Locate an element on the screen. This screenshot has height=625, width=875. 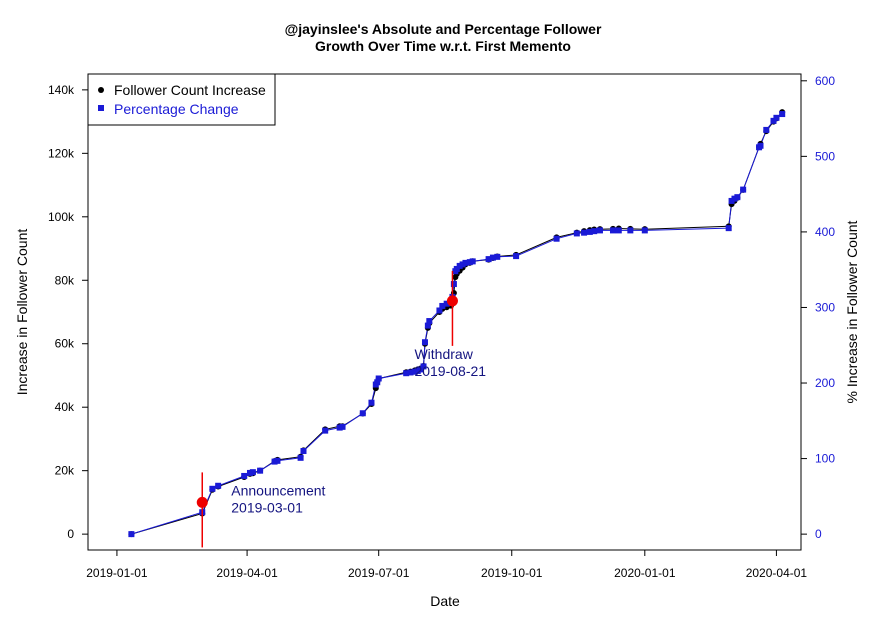
legend-box is located at coordinates (181, 99).